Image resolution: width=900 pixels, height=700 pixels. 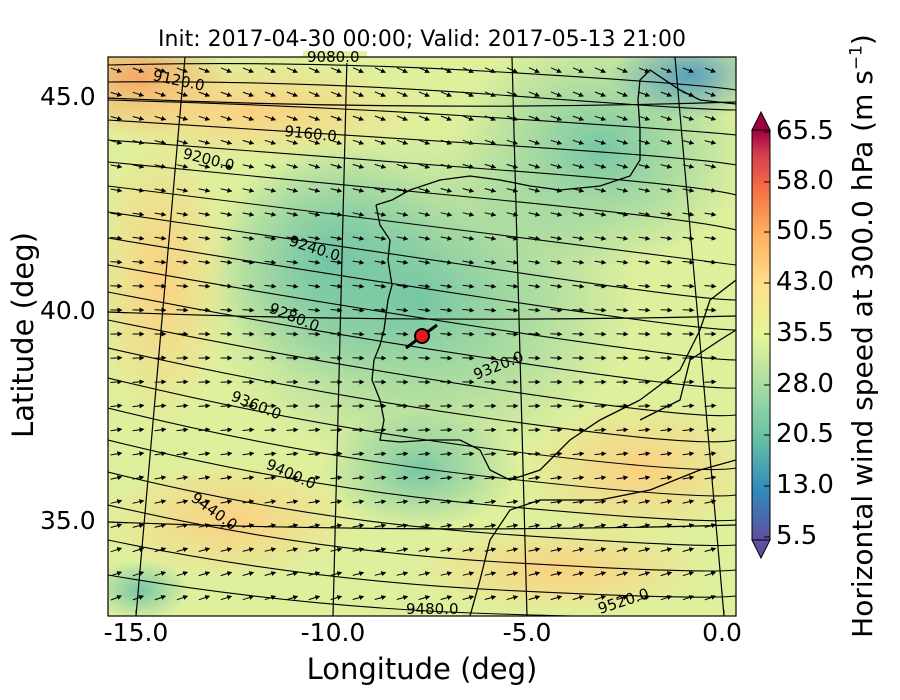 I want to click on x-tick-label: -10.0, so click(x=333, y=632).